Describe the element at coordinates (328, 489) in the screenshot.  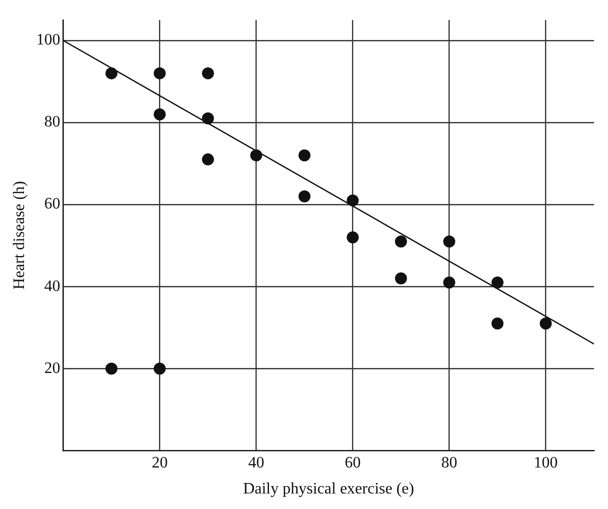
I see `x-axis-title: Daily physical exercise (e)` at that location.